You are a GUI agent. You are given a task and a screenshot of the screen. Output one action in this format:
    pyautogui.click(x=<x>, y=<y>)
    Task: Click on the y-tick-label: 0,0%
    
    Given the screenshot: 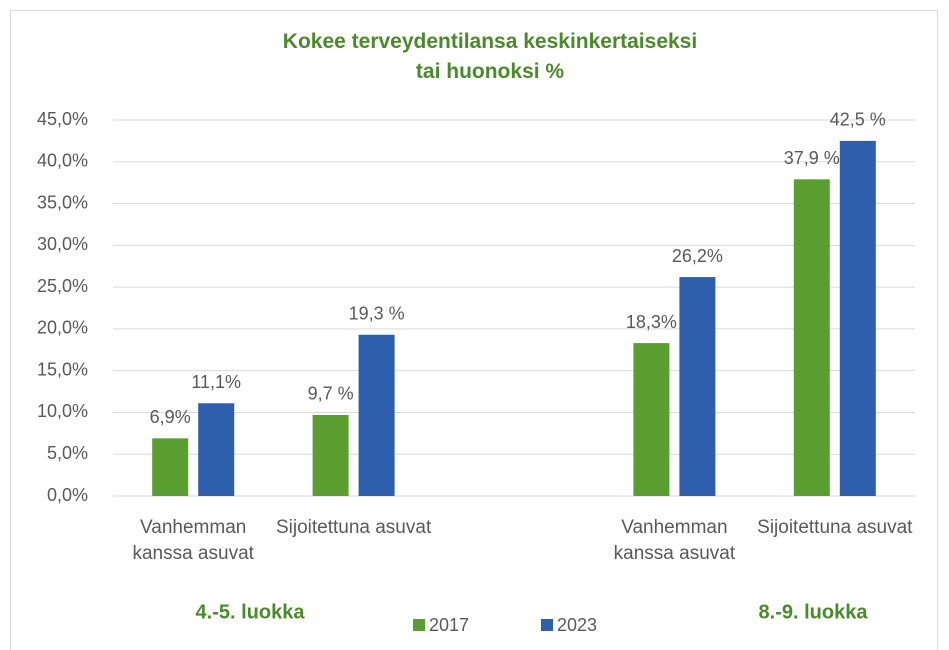 What is the action you would take?
    pyautogui.click(x=67, y=495)
    